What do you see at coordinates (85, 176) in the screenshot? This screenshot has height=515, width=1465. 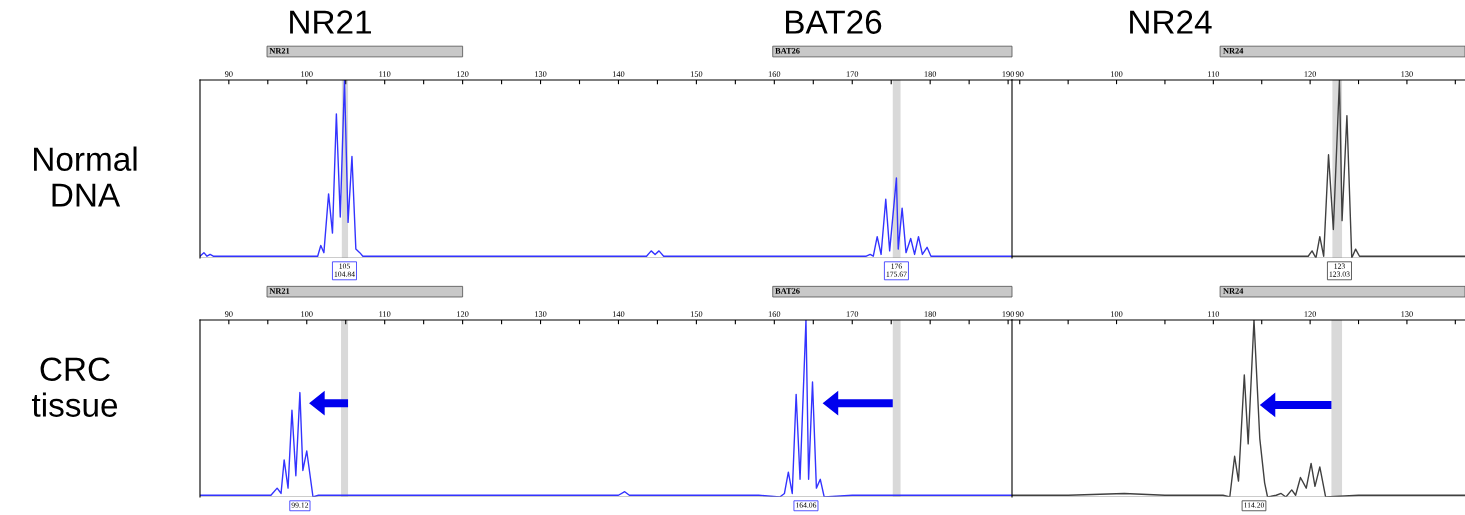 I see `text: Normal DNA` at bounding box center [85, 176].